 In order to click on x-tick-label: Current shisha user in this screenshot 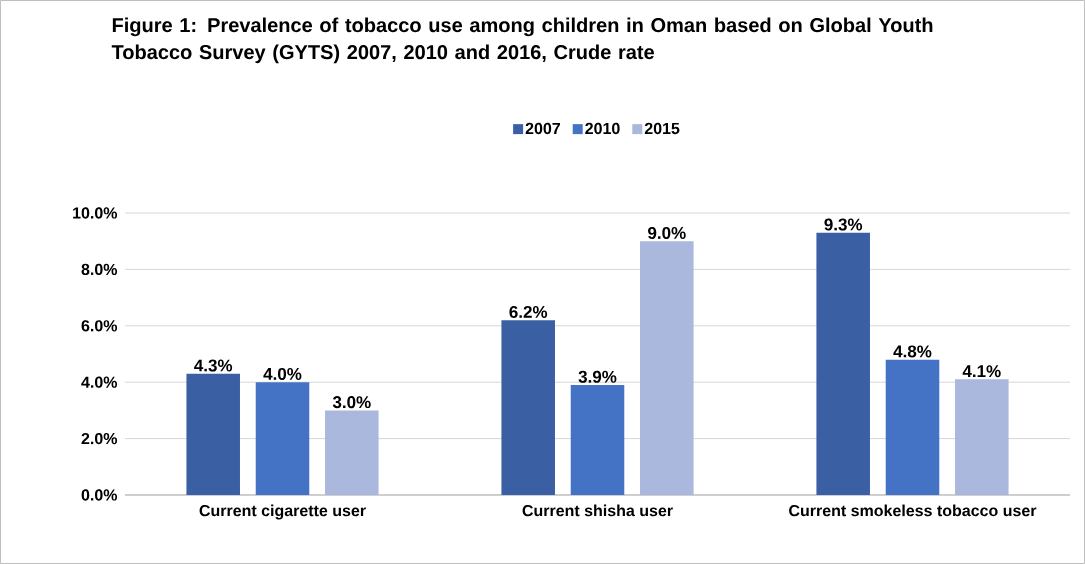, I will do `click(597, 510)`.